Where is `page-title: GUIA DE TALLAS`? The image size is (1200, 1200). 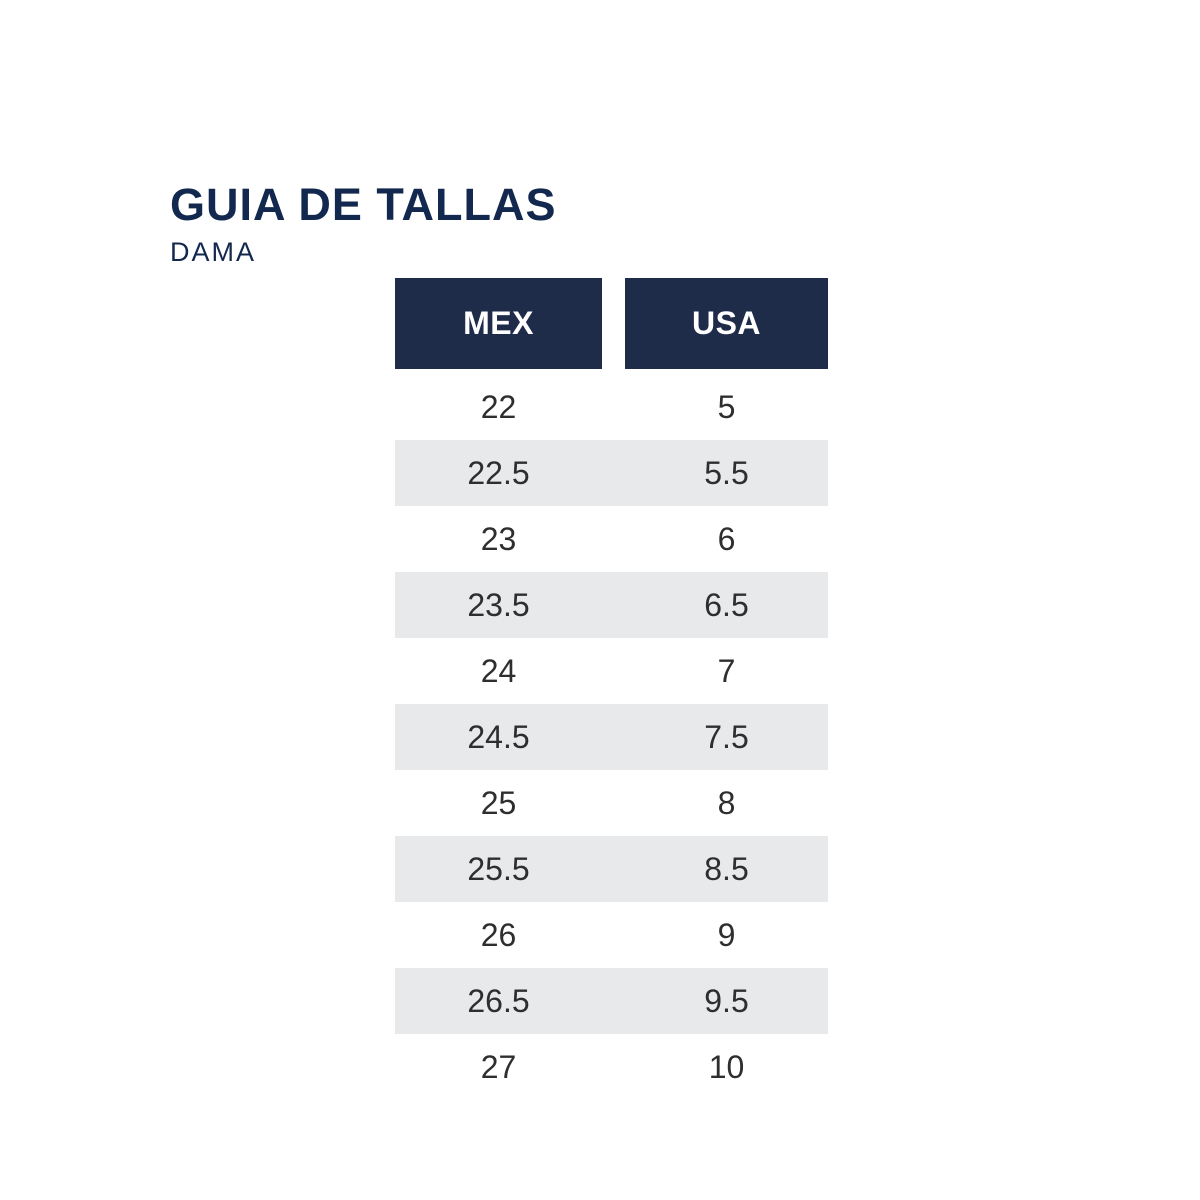 page-title: GUIA DE TALLAS is located at coordinates (363, 204).